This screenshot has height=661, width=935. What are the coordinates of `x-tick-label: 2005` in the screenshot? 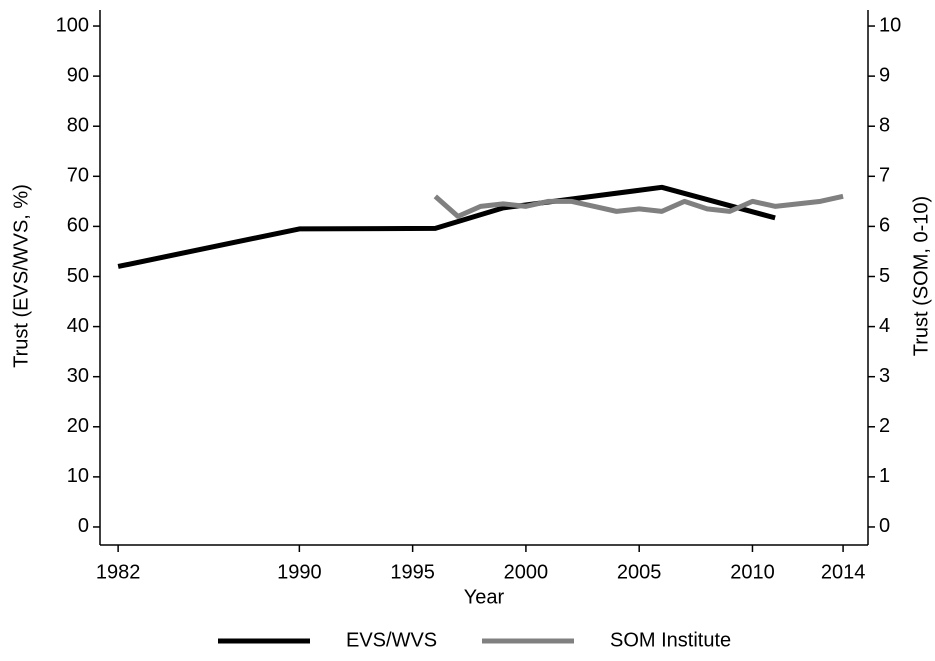 It's located at (639, 572).